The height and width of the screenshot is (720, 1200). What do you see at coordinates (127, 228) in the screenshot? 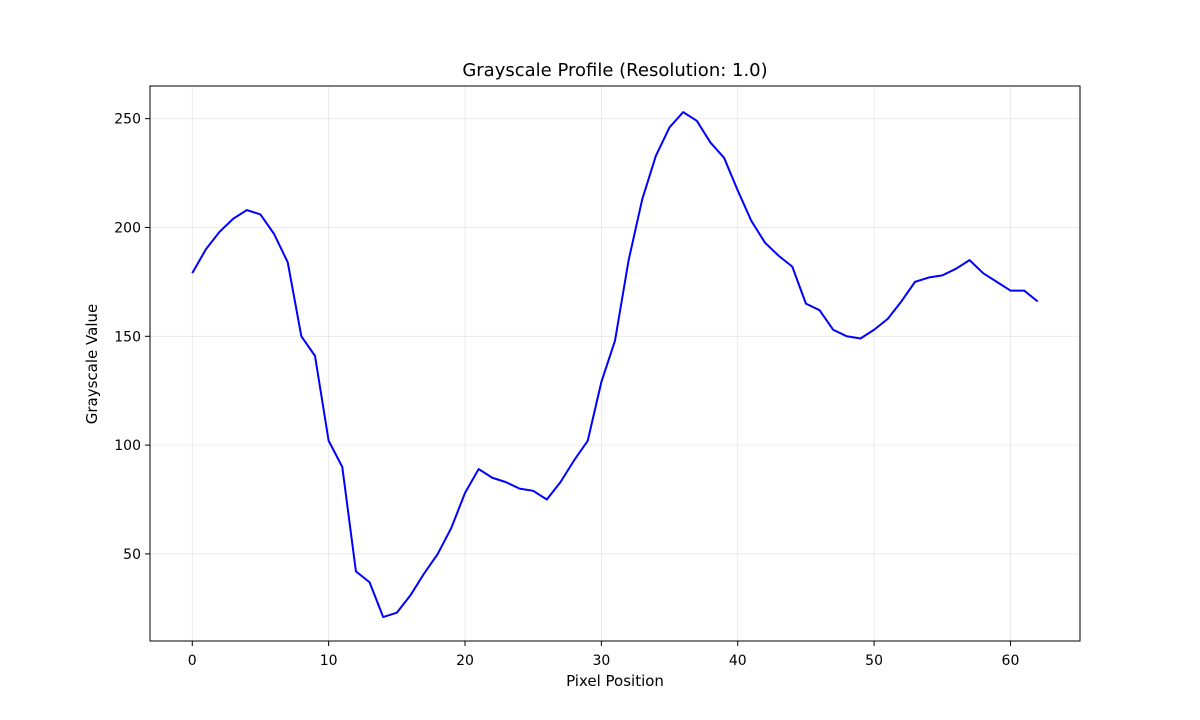
I see `y-tick-label: 200` at bounding box center [127, 228].